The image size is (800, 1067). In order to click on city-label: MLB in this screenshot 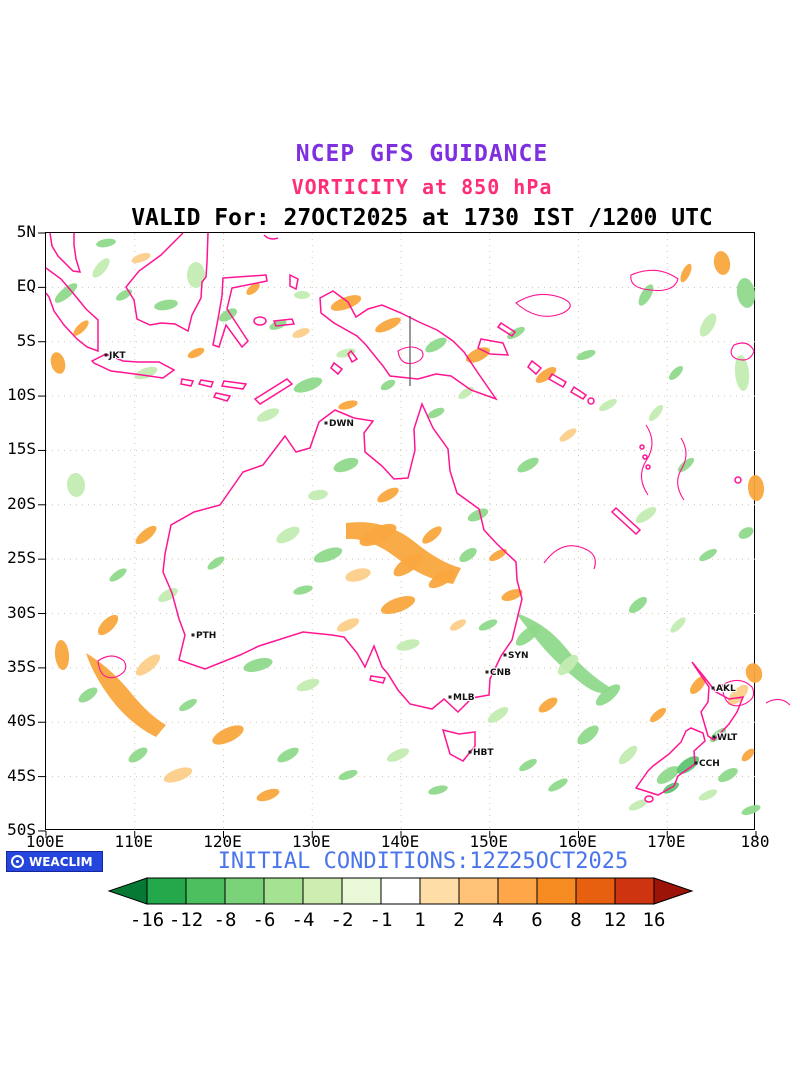, I will do `click(464, 698)`.